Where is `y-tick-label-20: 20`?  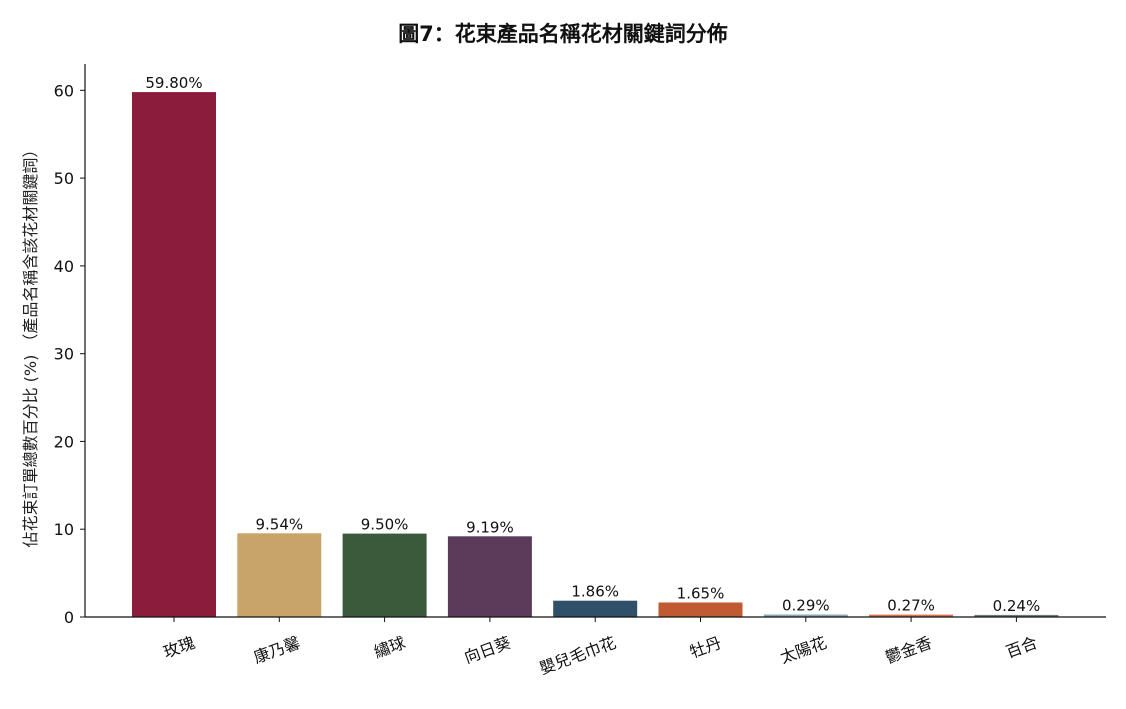
y-tick-label-20: 20 is located at coordinates (64, 441).